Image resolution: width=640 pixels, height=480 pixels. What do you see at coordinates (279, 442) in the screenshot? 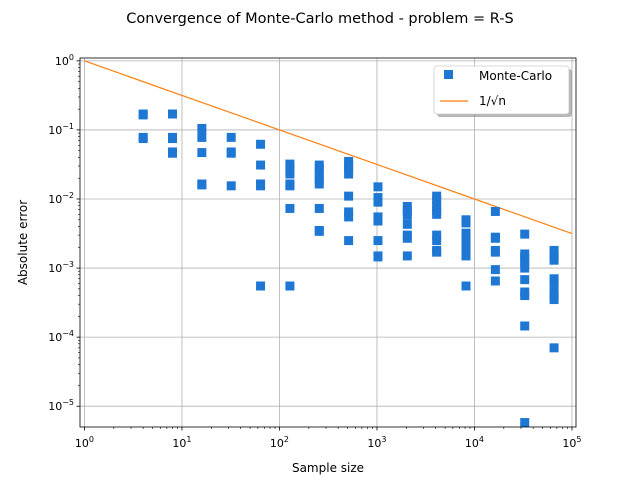
I see `x-tick-label: 10²` at bounding box center [279, 442].